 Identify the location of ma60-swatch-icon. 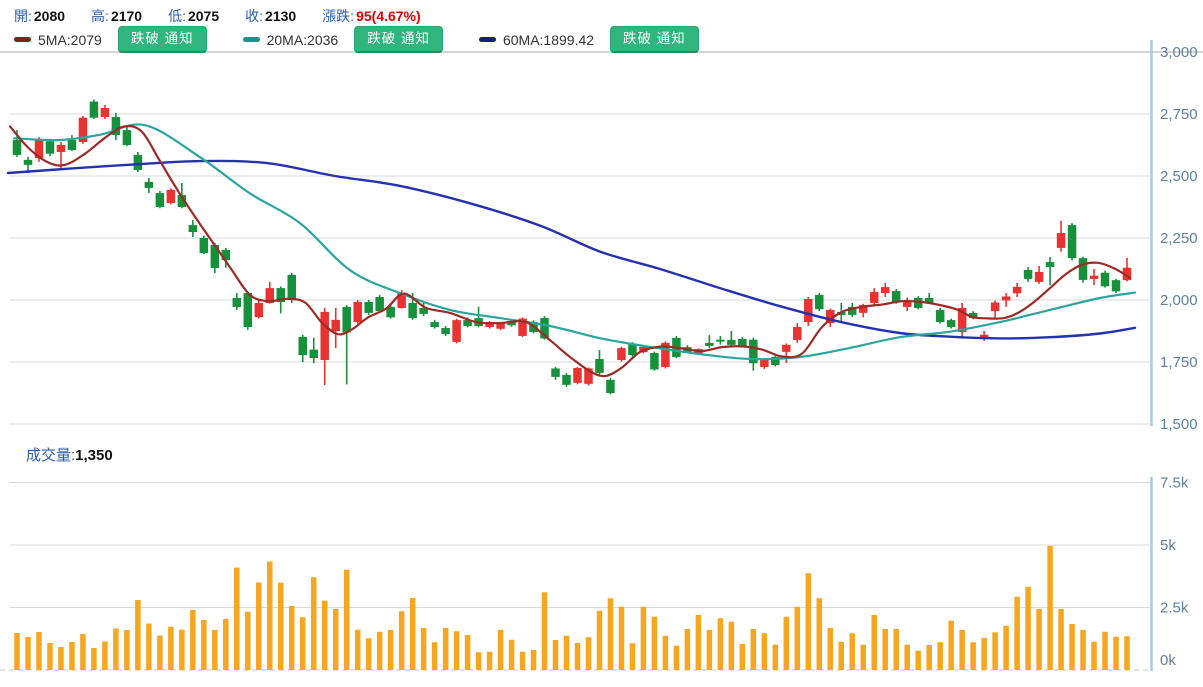
(487, 39).